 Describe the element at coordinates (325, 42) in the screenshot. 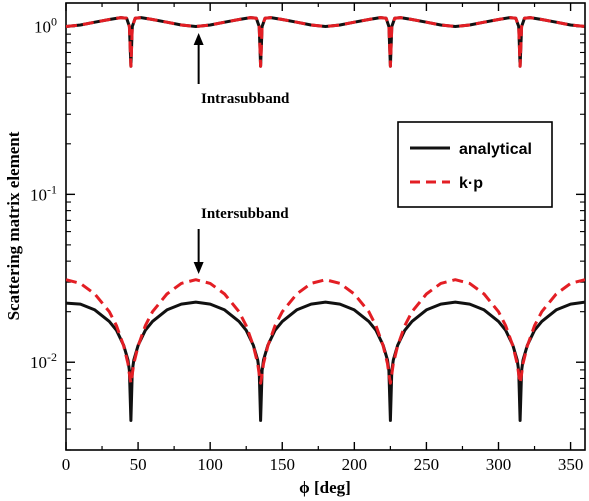

I see `series-line-kp-intra` at that location.